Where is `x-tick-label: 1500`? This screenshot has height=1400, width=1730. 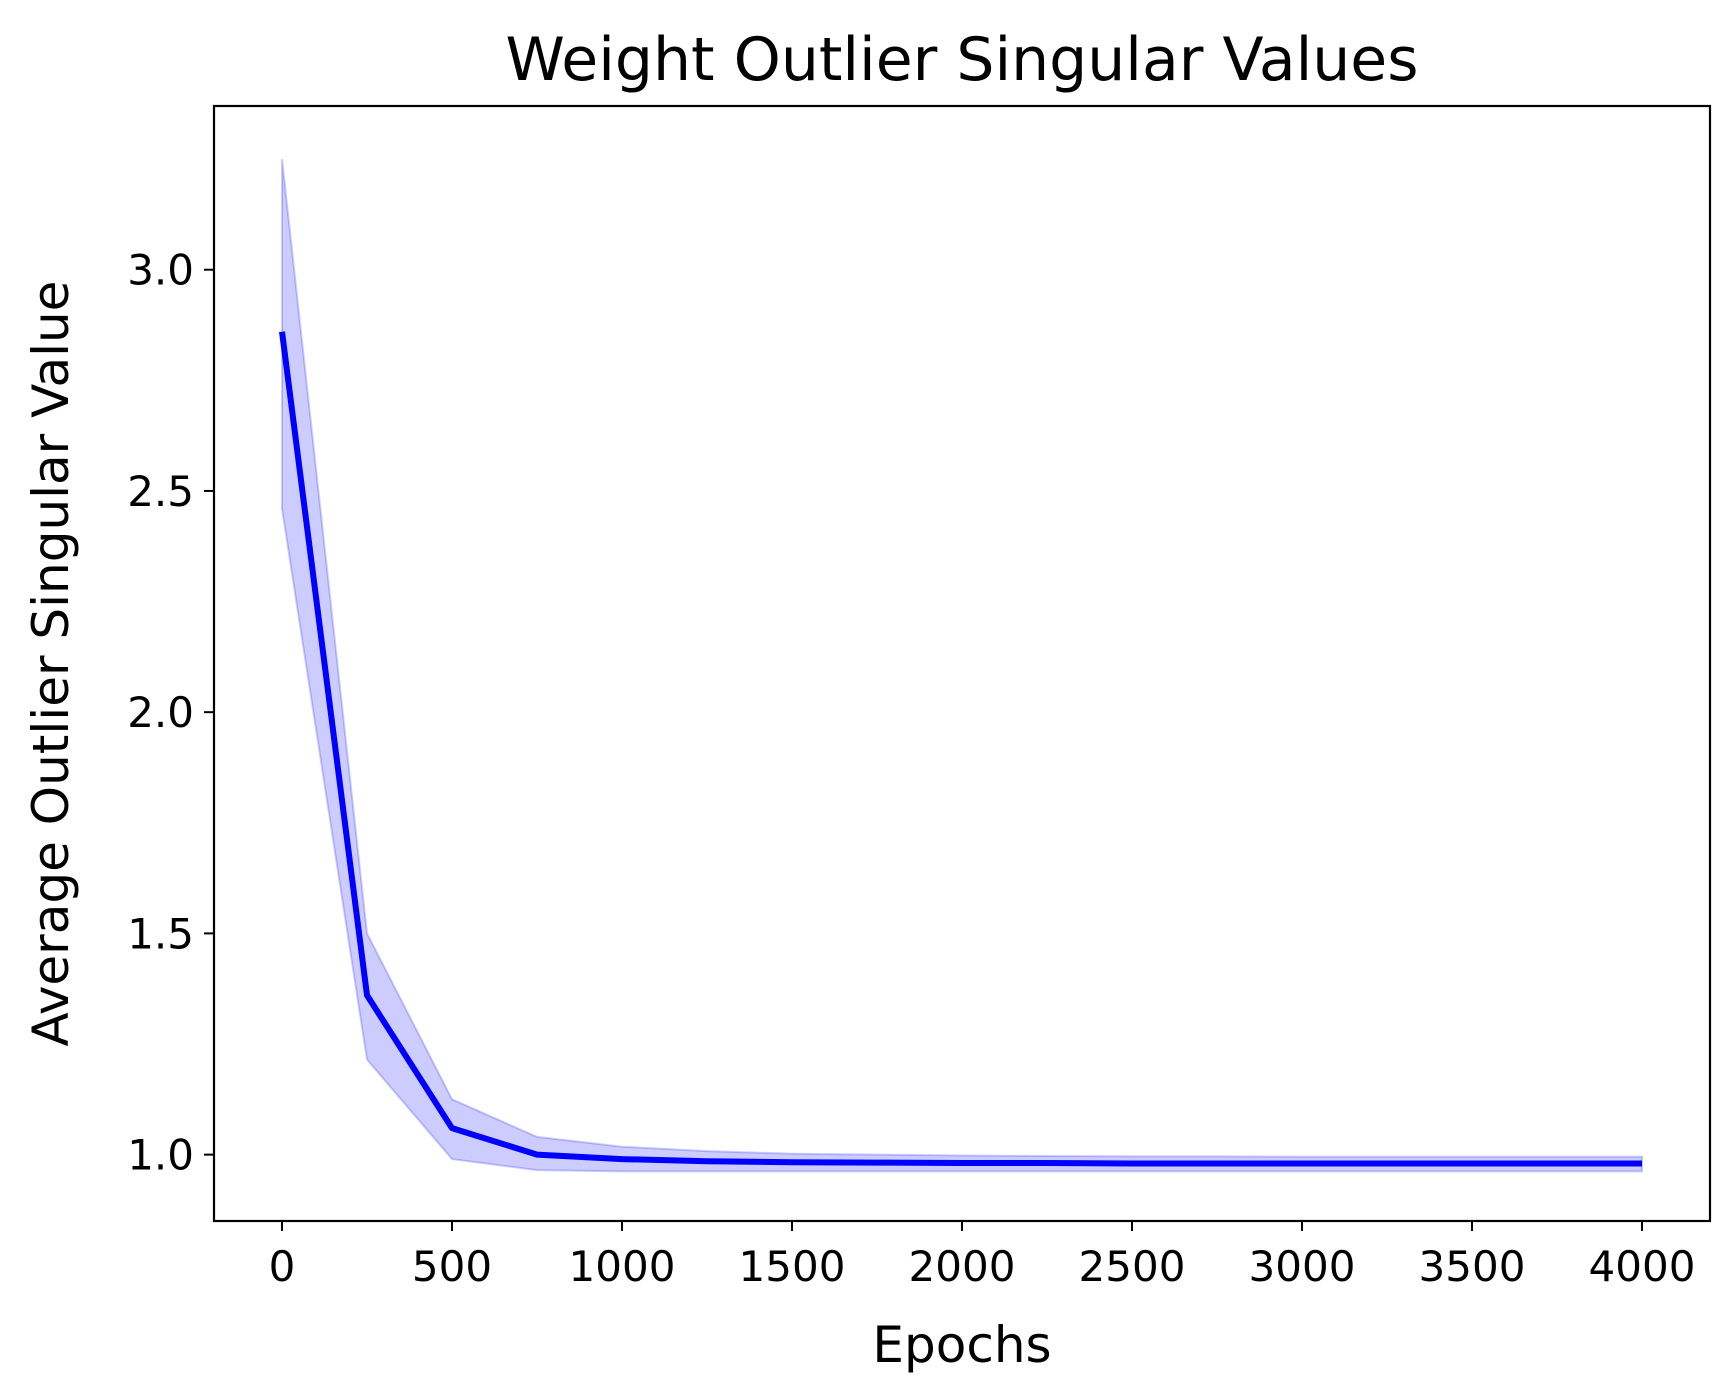 x-tick-label: 1500 is located at coordinates (792, 1266).